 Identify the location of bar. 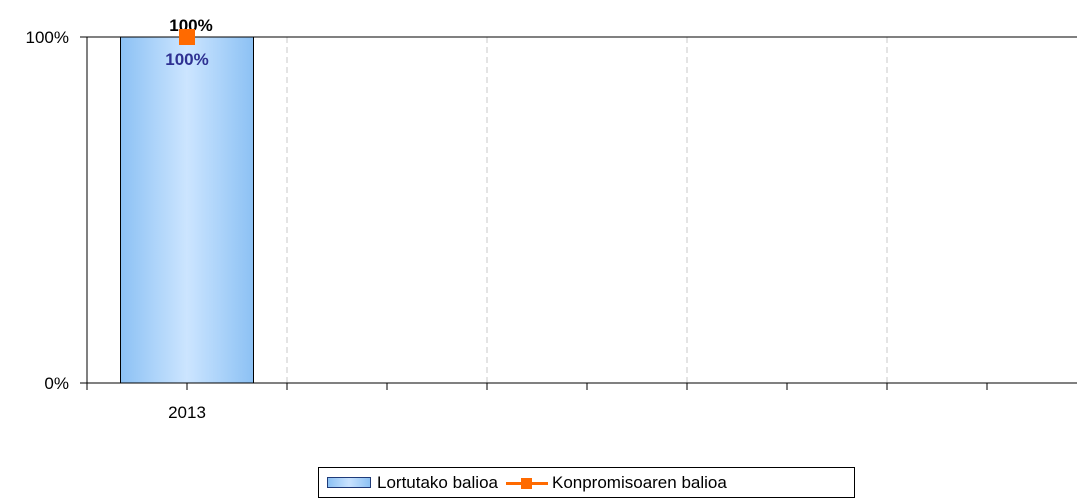
(187, 210).